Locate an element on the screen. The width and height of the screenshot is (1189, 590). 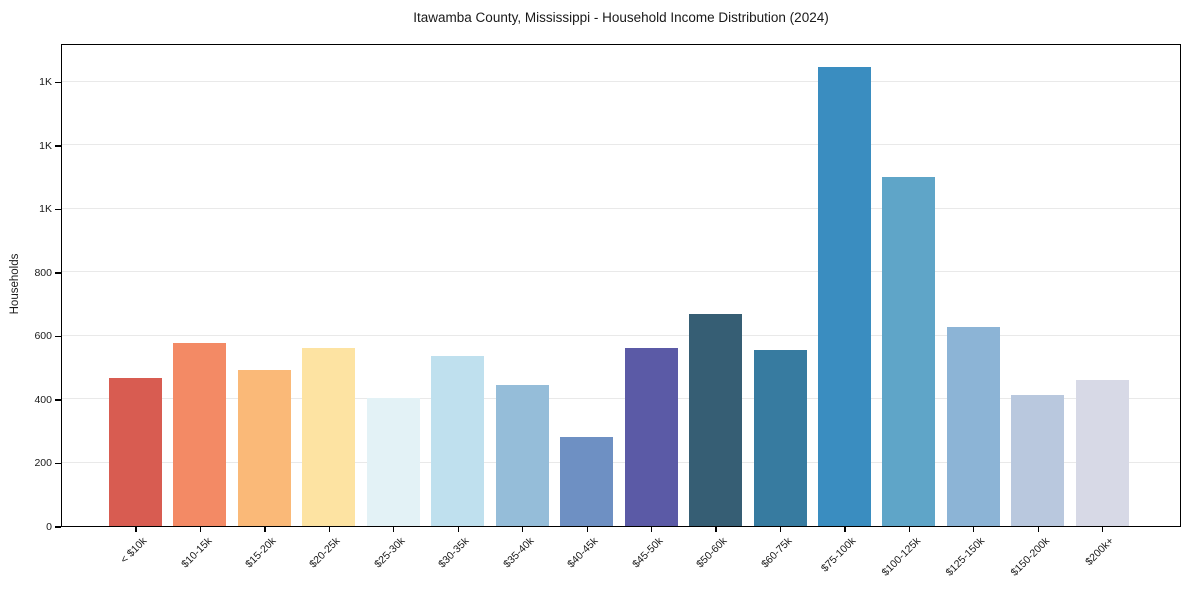
bar-$40-45k is located at coordinates (587, 481).